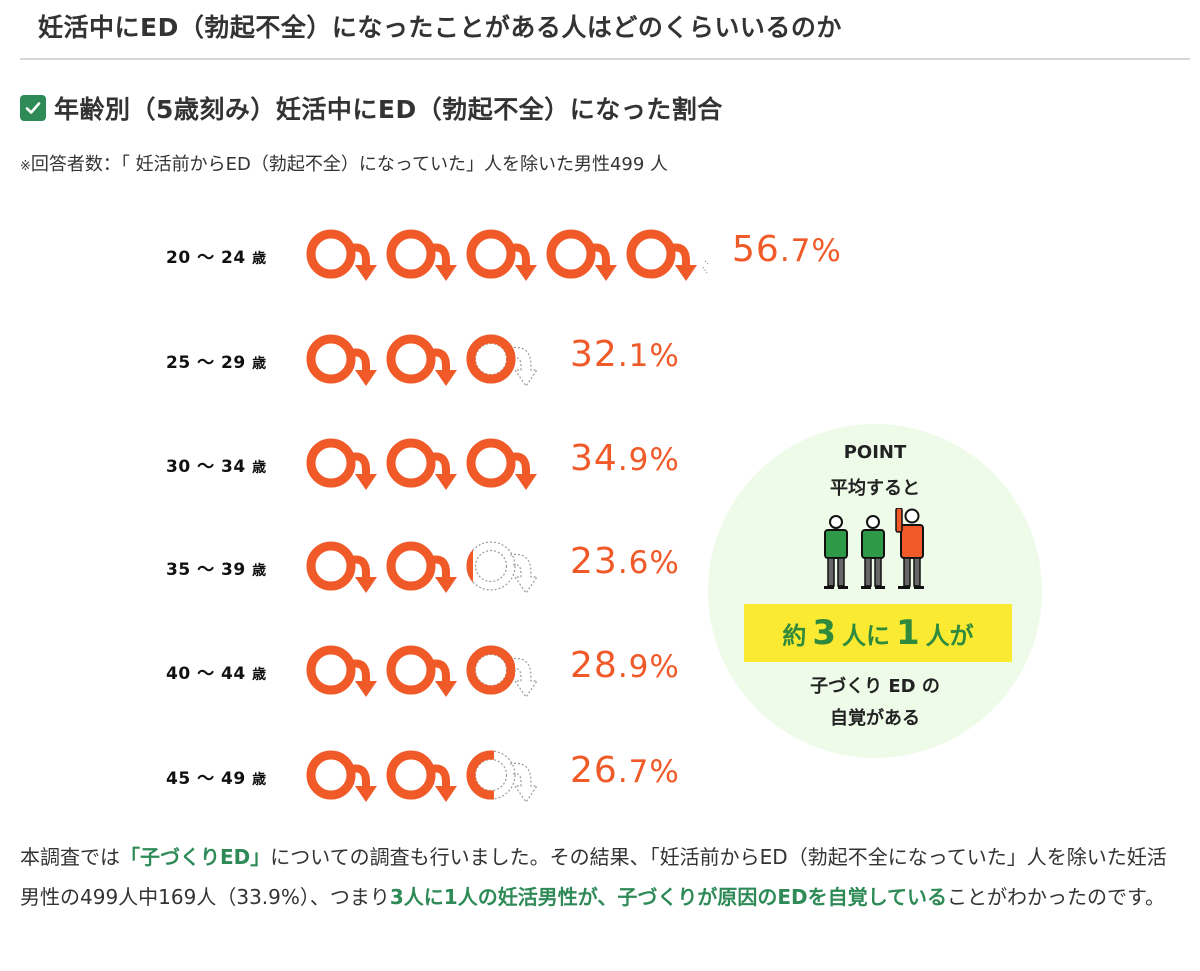 This screenshot has height=971, width=1200. What do you see at coordinates (195, 857) in the screenshot?
I see `highlight-term: 「子づくりED」` at bounding box center [195, 857].